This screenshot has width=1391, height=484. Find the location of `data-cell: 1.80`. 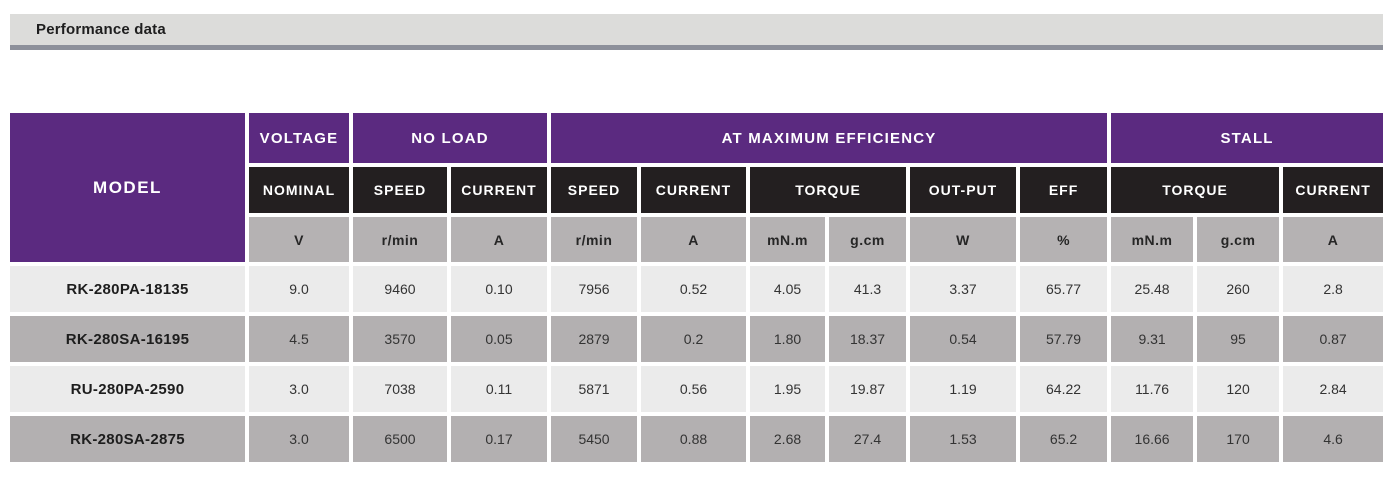

data-cell: 1.80 is located at coordinates (788, 339).